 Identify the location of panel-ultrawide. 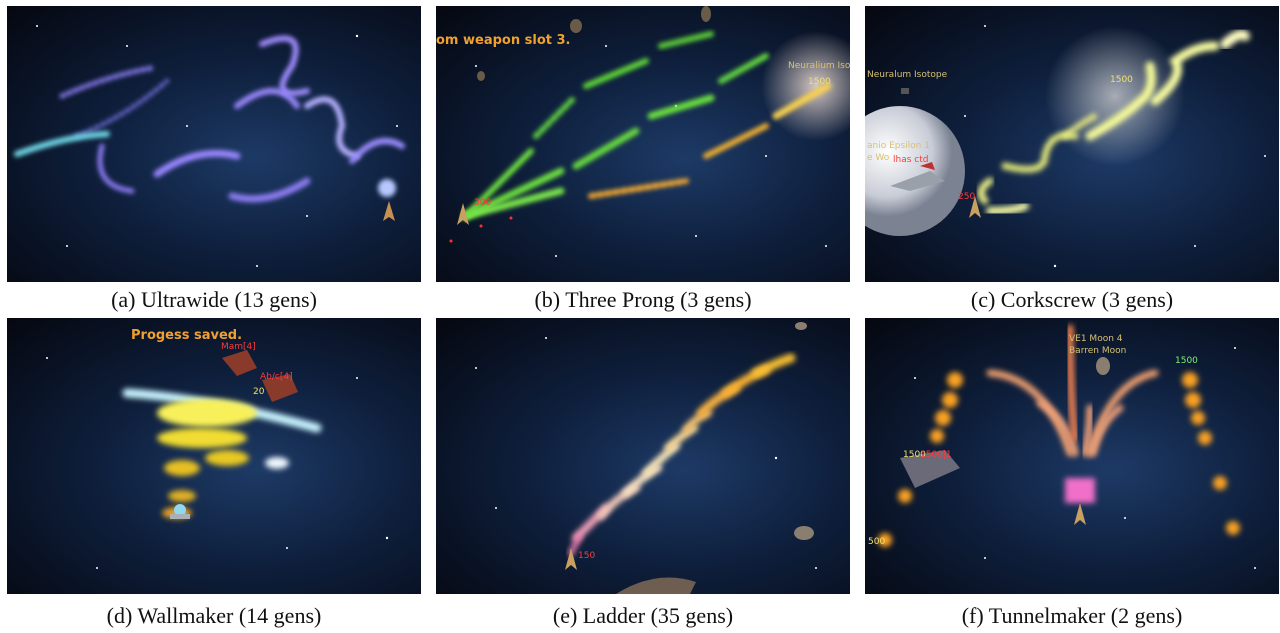
(214, 144).